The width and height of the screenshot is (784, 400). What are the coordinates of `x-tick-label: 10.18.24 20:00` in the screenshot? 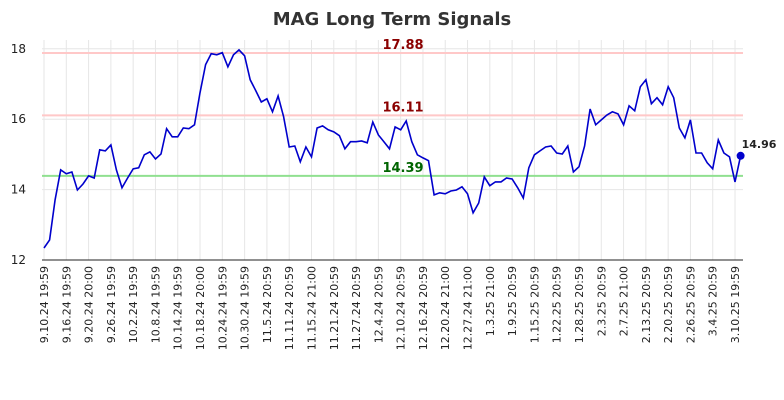 It's located at (200, 308).